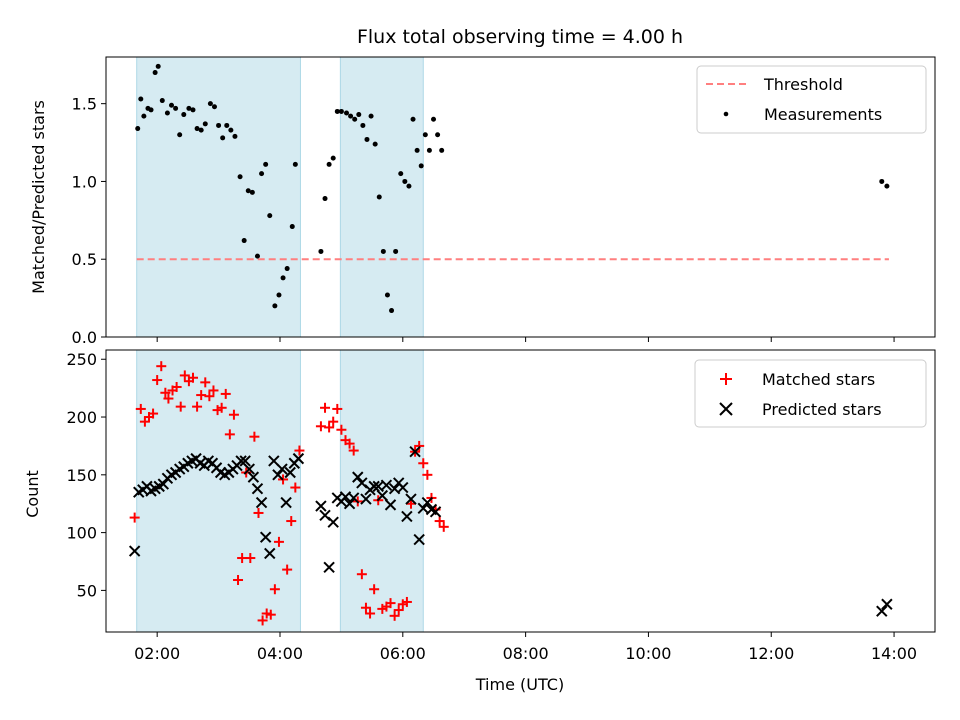 This screenshot has height=720, width=960. I want to click on x-tick-label: 08:00, so click(526, 653).